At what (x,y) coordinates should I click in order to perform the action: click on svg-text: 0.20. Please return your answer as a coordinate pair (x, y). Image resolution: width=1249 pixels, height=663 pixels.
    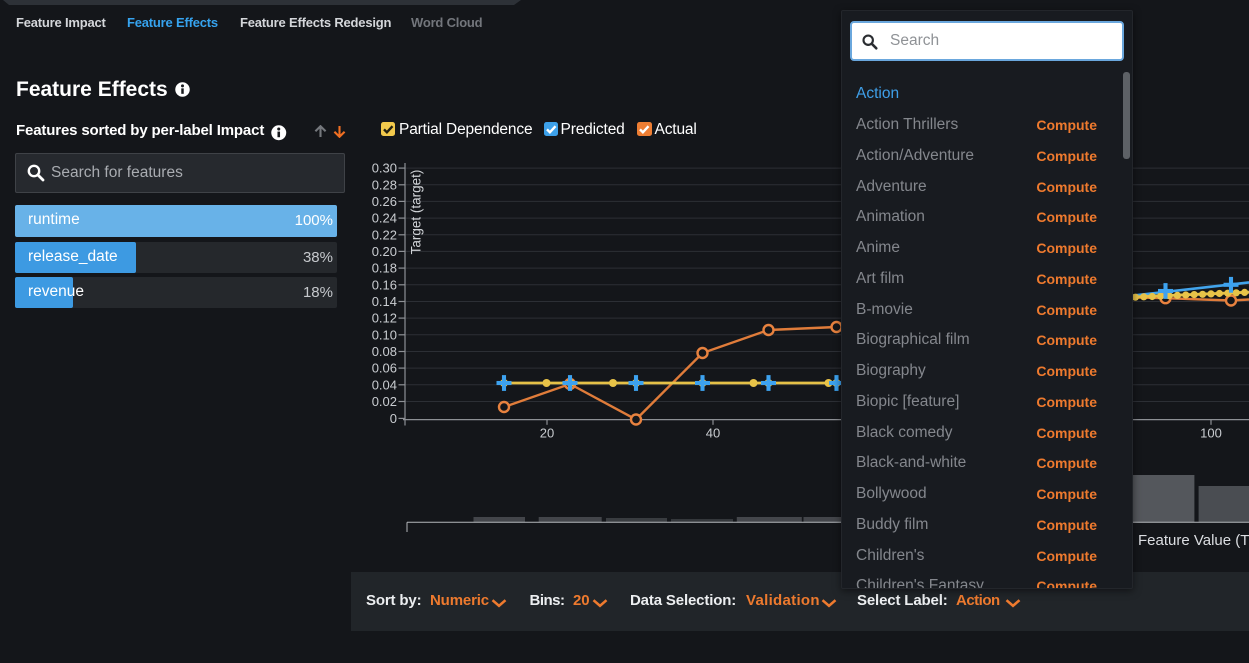
    Looking at the image, I should click on (384, 251).